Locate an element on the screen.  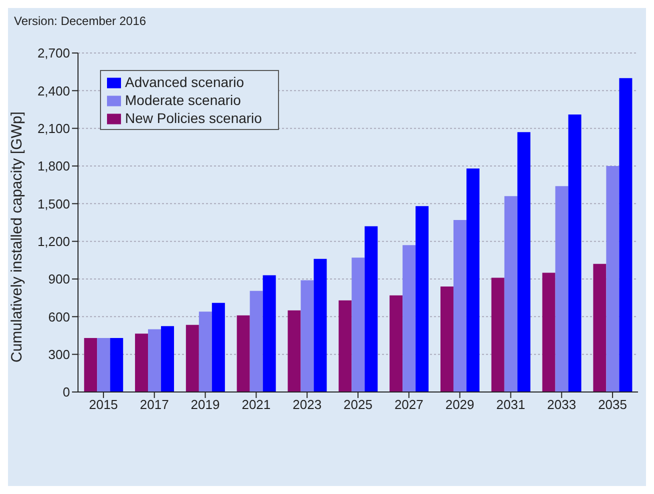
x-tick-label: 2019 is located at coordinates (205, 404).